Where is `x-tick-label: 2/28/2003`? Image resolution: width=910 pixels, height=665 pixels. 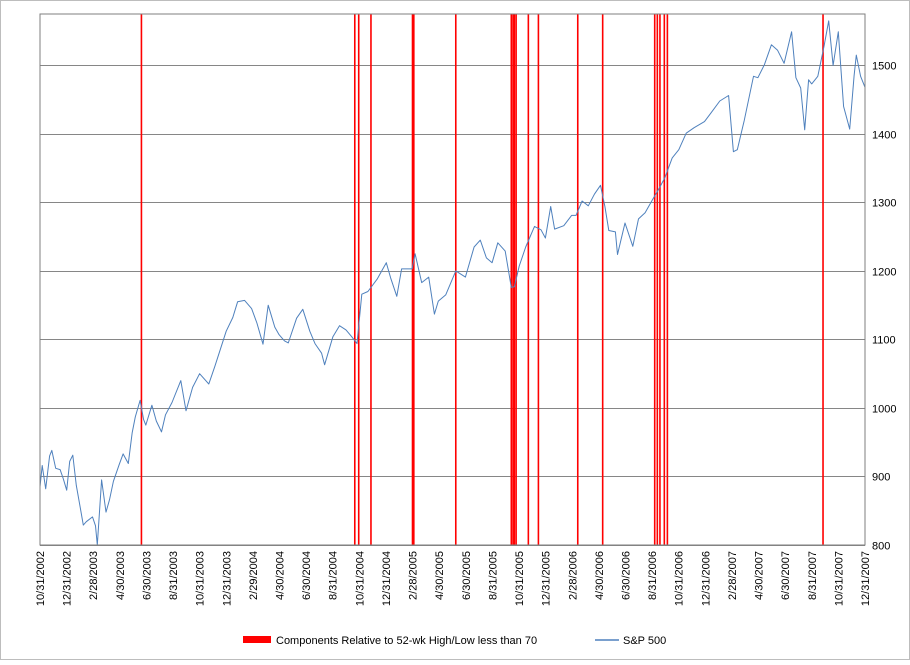
x-tick-label: 2/28/2003 is located at coordinates (94, 575).